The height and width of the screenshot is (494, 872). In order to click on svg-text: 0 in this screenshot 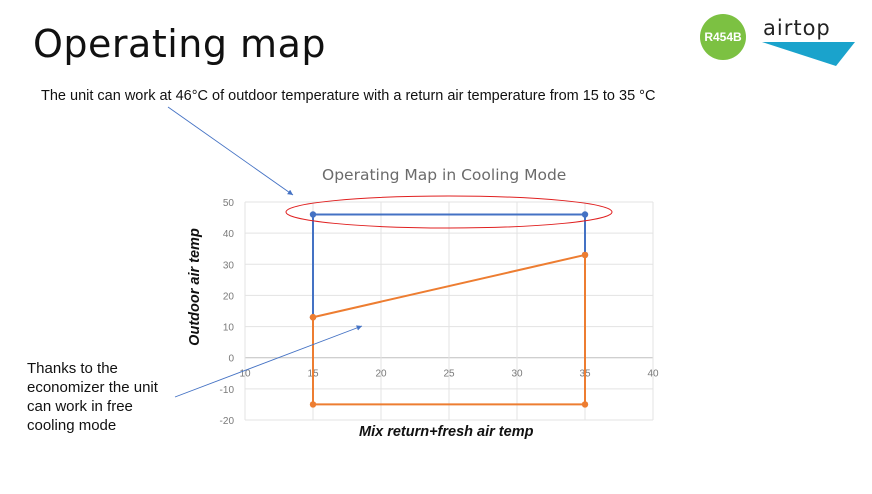, I will do `click(231, 359)`.